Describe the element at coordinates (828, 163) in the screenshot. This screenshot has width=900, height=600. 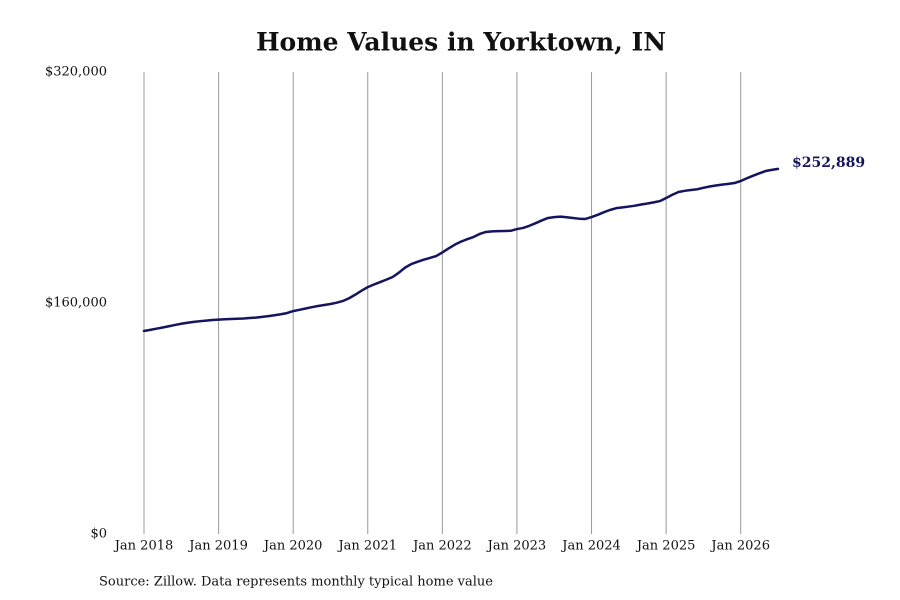
I see `data-label: $252,889` at that location.